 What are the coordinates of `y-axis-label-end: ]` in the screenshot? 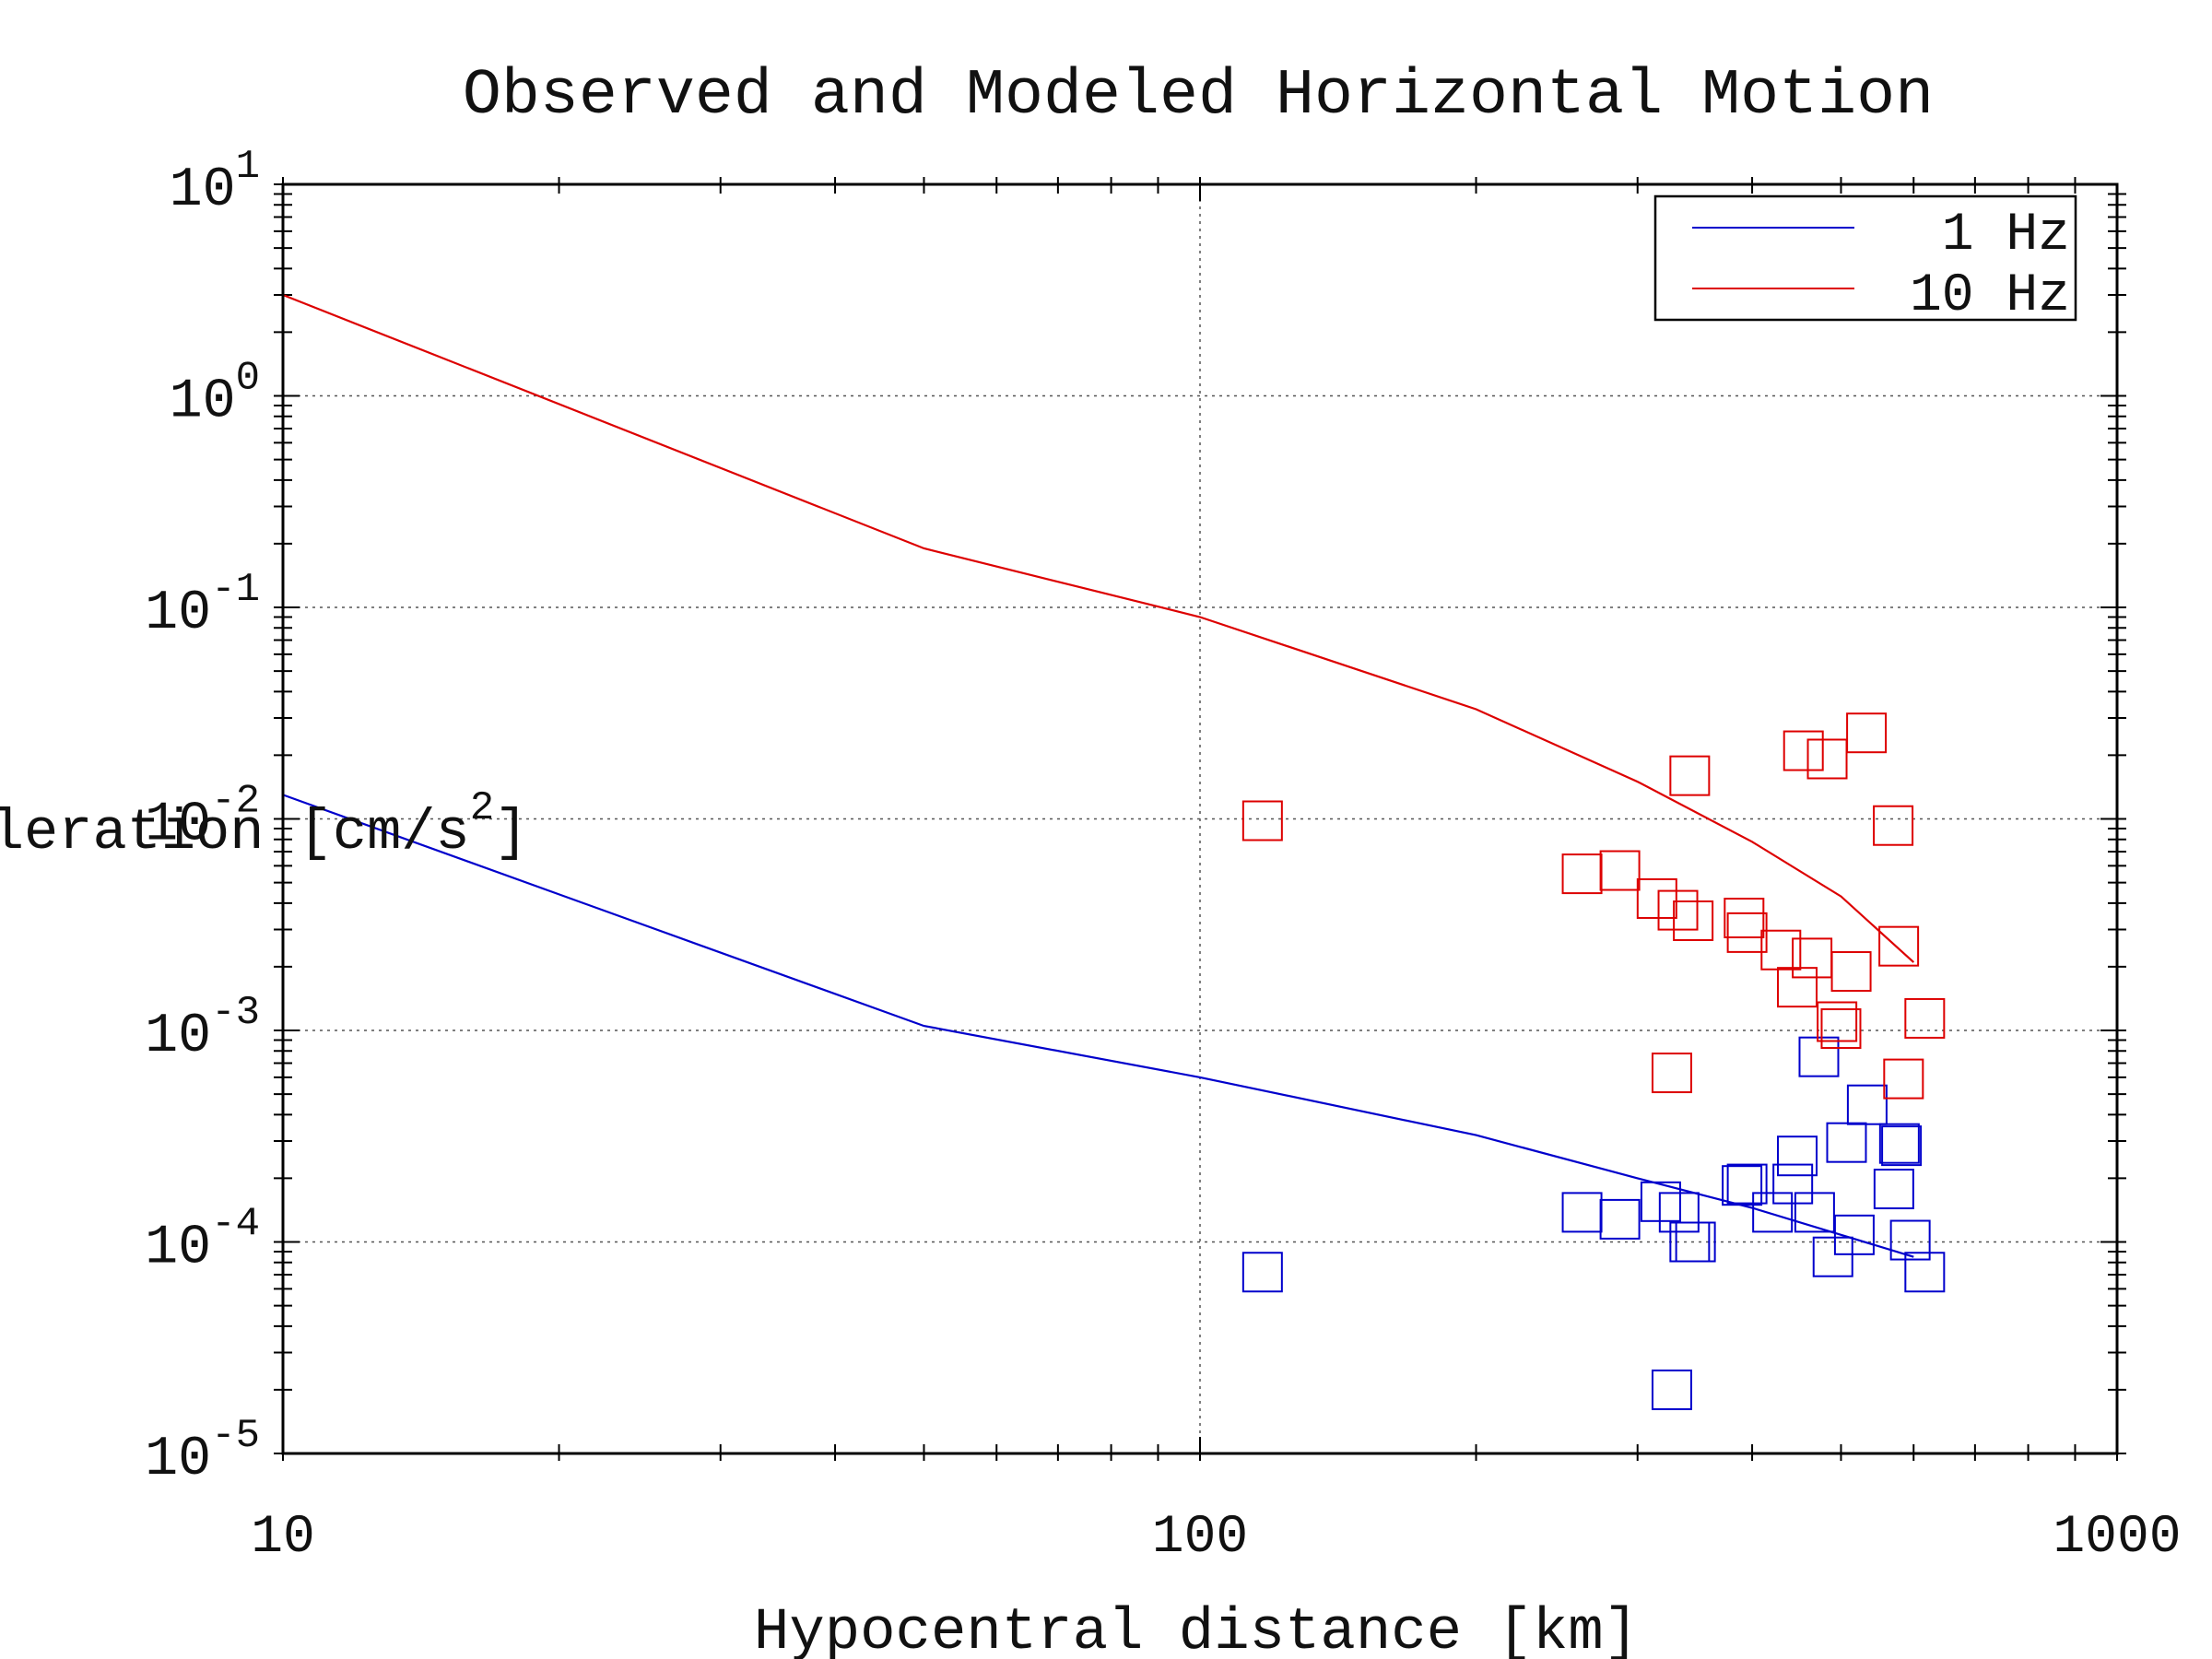 It's located at (511, 832).